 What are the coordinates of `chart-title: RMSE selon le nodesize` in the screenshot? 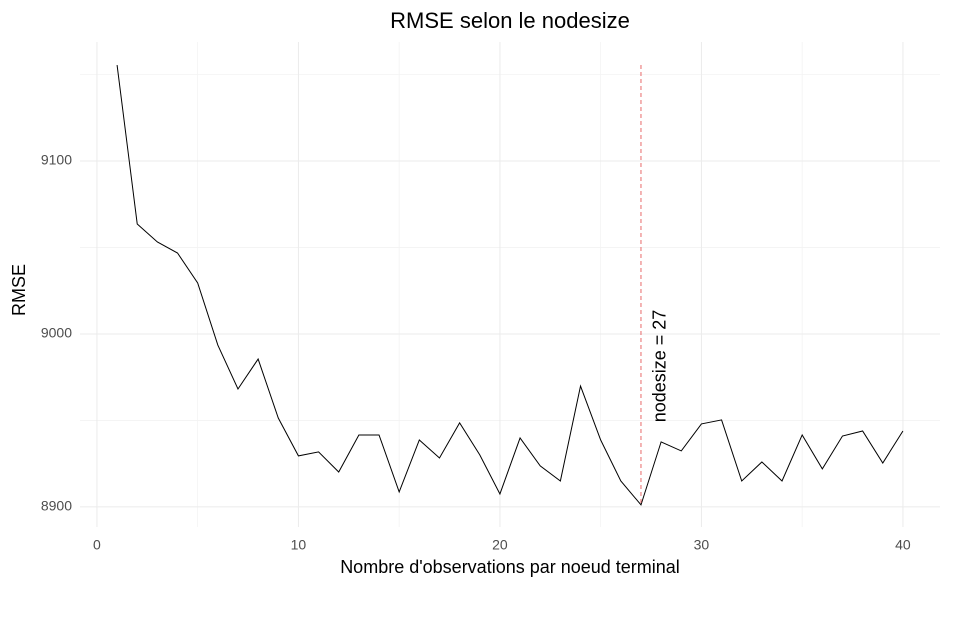 It's located at (510, 20).